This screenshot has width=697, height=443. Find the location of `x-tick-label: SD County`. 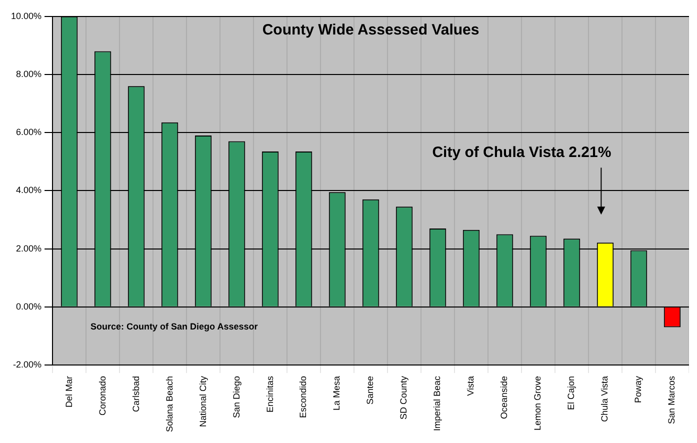

x-tick-label: SD County is located at coordinates (403, 397).